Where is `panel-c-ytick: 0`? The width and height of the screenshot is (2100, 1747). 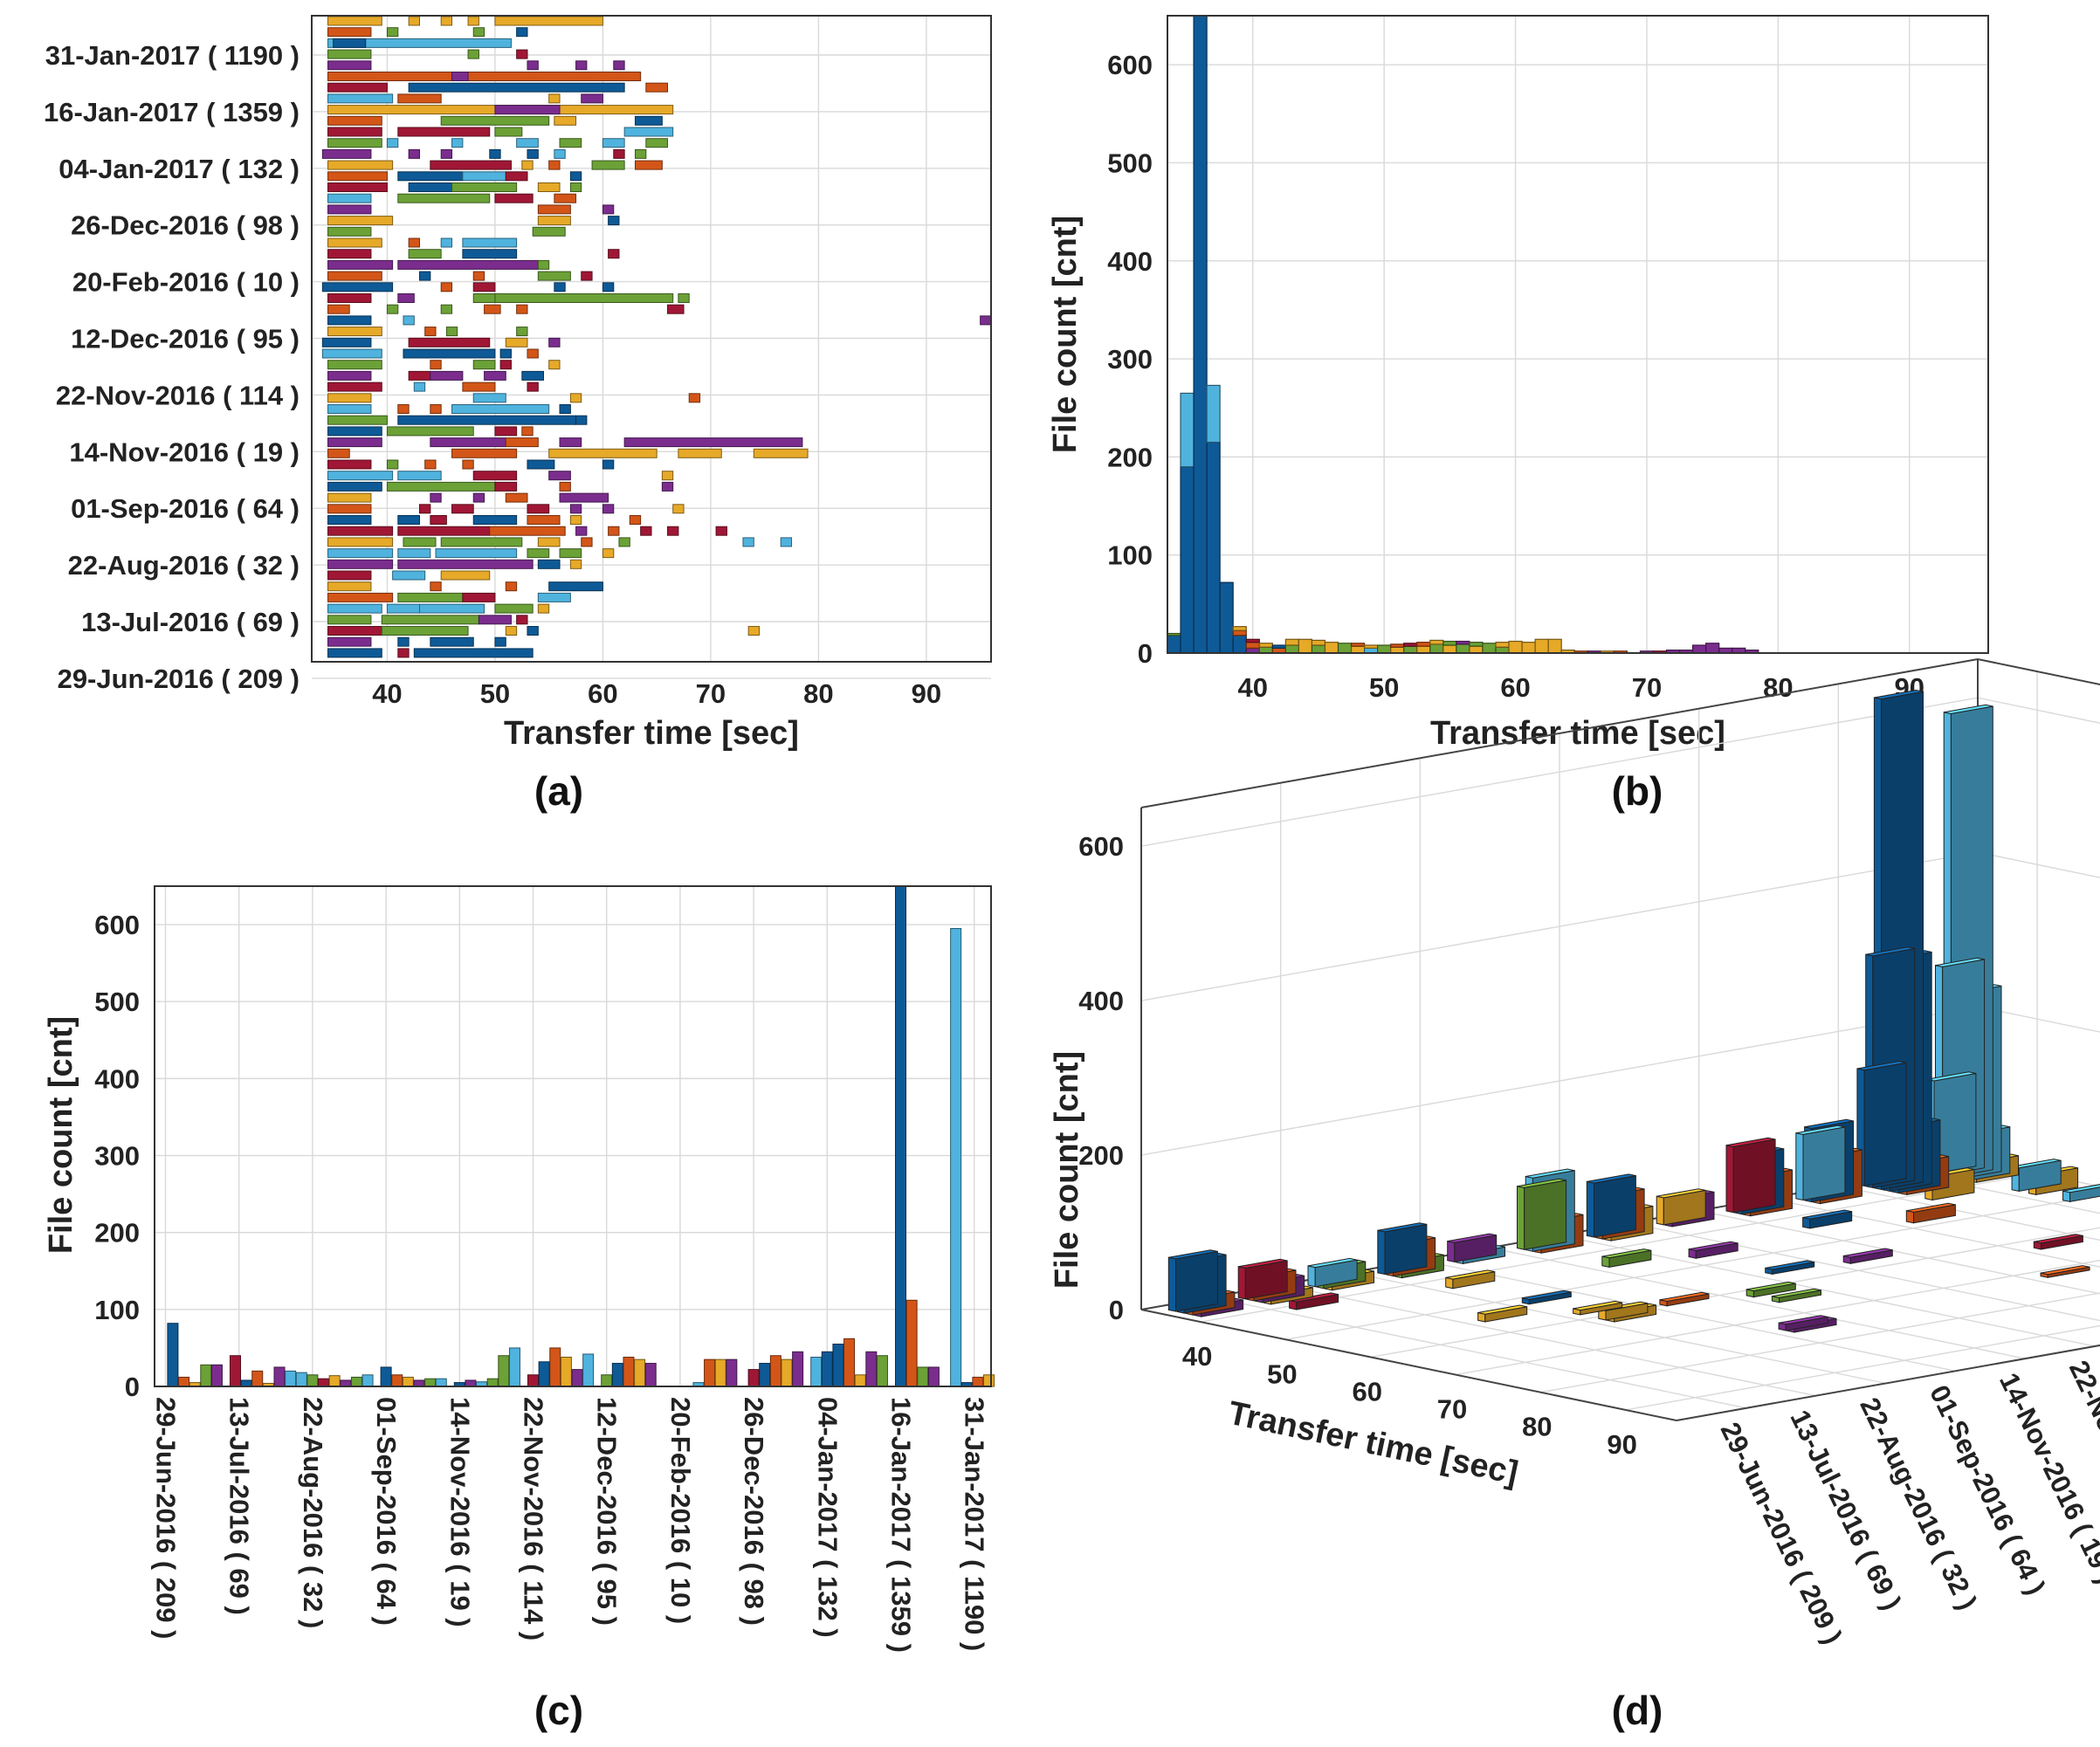
panel-c-ytick: 0 is located at coordinates (132, 1387).